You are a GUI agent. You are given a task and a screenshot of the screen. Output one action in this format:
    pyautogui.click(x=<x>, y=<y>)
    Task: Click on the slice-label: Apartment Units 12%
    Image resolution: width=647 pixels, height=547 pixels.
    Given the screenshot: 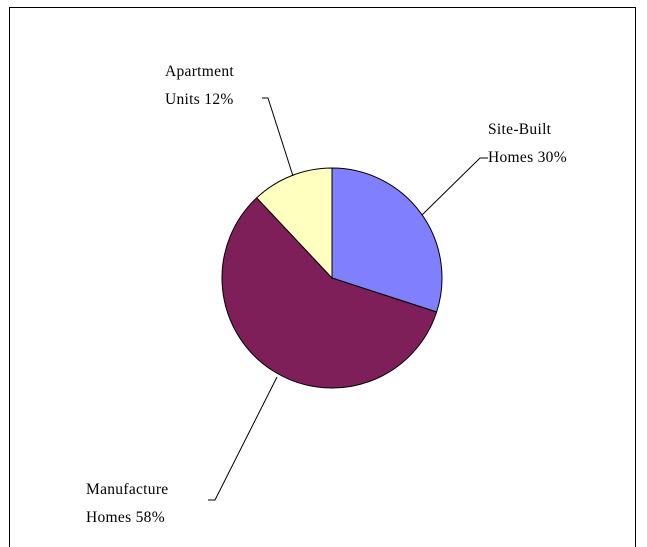 What is the action you would take?
    pyautogui.click(x=207, y=86)
    